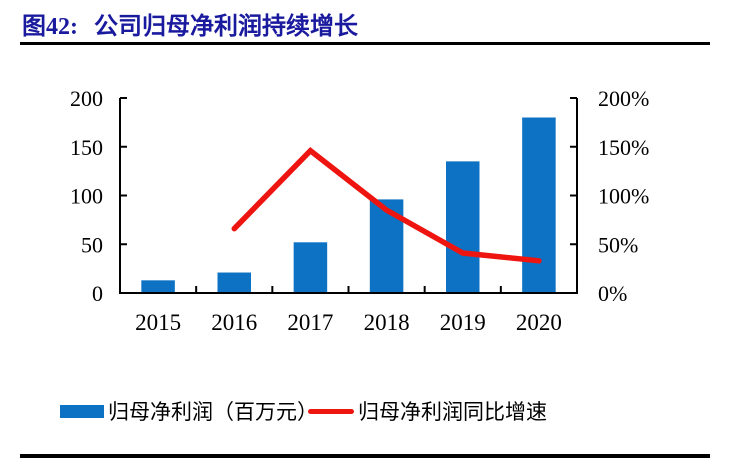 Image resolution: width=729 pixels, height=469 pixels. I want to click on left-axis-tick-label: 150, so click(86, 147).